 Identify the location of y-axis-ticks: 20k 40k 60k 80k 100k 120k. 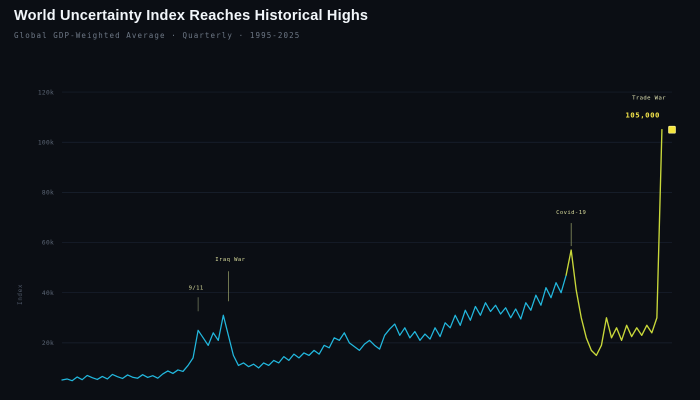
(46, 218).